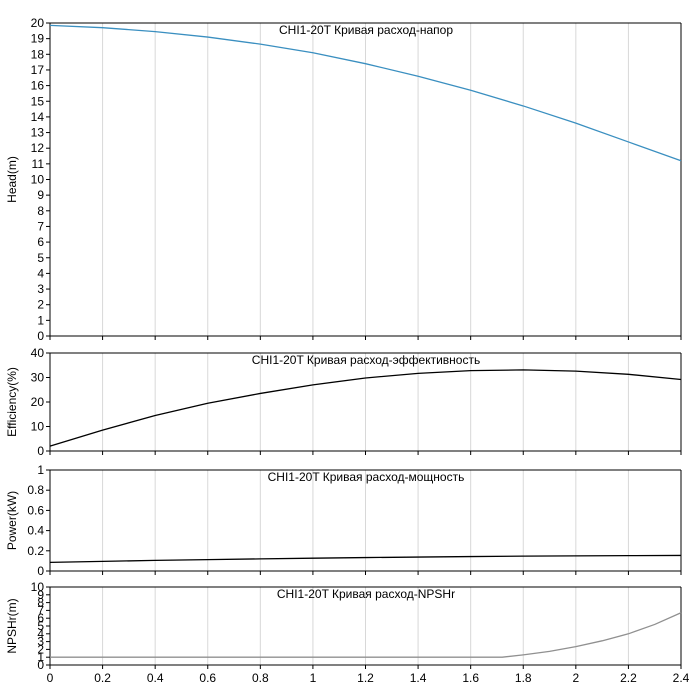 The width and height of the screenshot is (697, 693). Describe the element at coordinates (50, 678) in the screenshot. I see `x-tick-label: 0` at that location.